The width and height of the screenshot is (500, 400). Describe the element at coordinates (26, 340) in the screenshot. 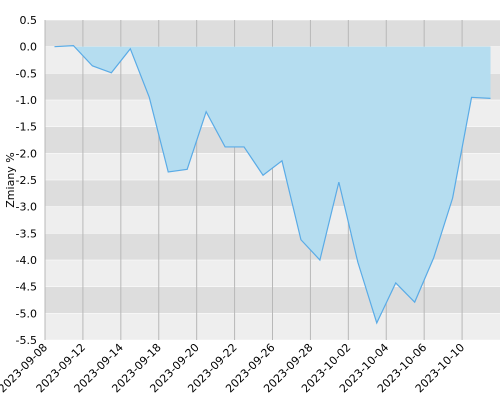

I see `y-tick-label: -5.5` at that location.